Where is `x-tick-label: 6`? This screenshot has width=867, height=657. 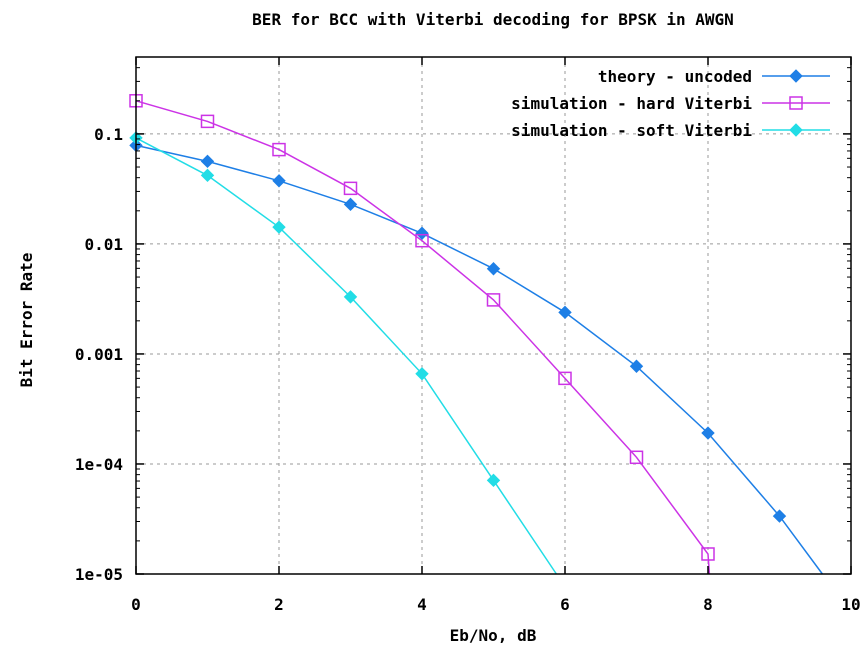 x-tick-label: 6 is located at coordinates (565, 604).